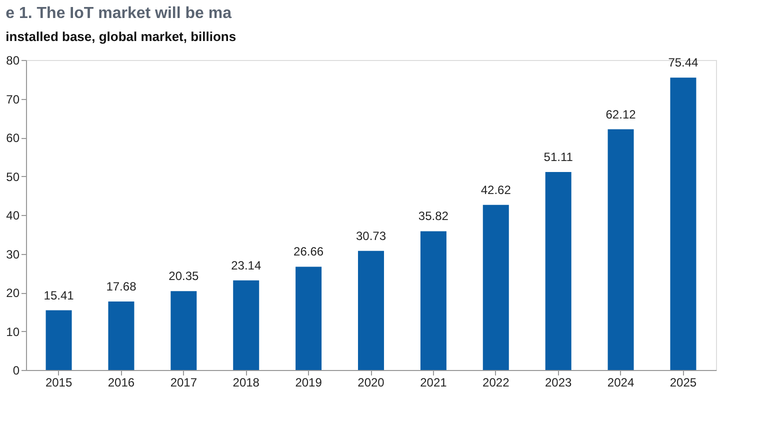  I want to click on data-label: 51.11, so click(559, 157).